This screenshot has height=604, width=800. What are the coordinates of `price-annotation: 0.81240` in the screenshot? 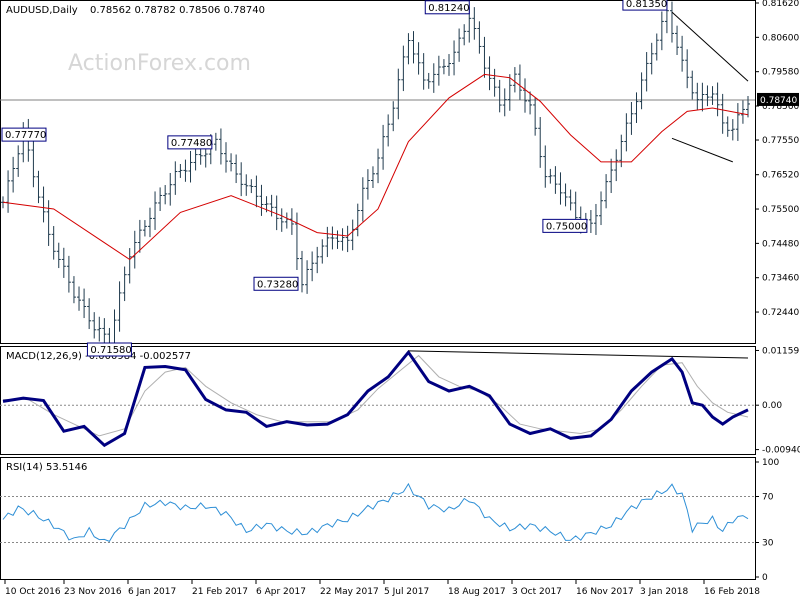 It's located at (447, 7).